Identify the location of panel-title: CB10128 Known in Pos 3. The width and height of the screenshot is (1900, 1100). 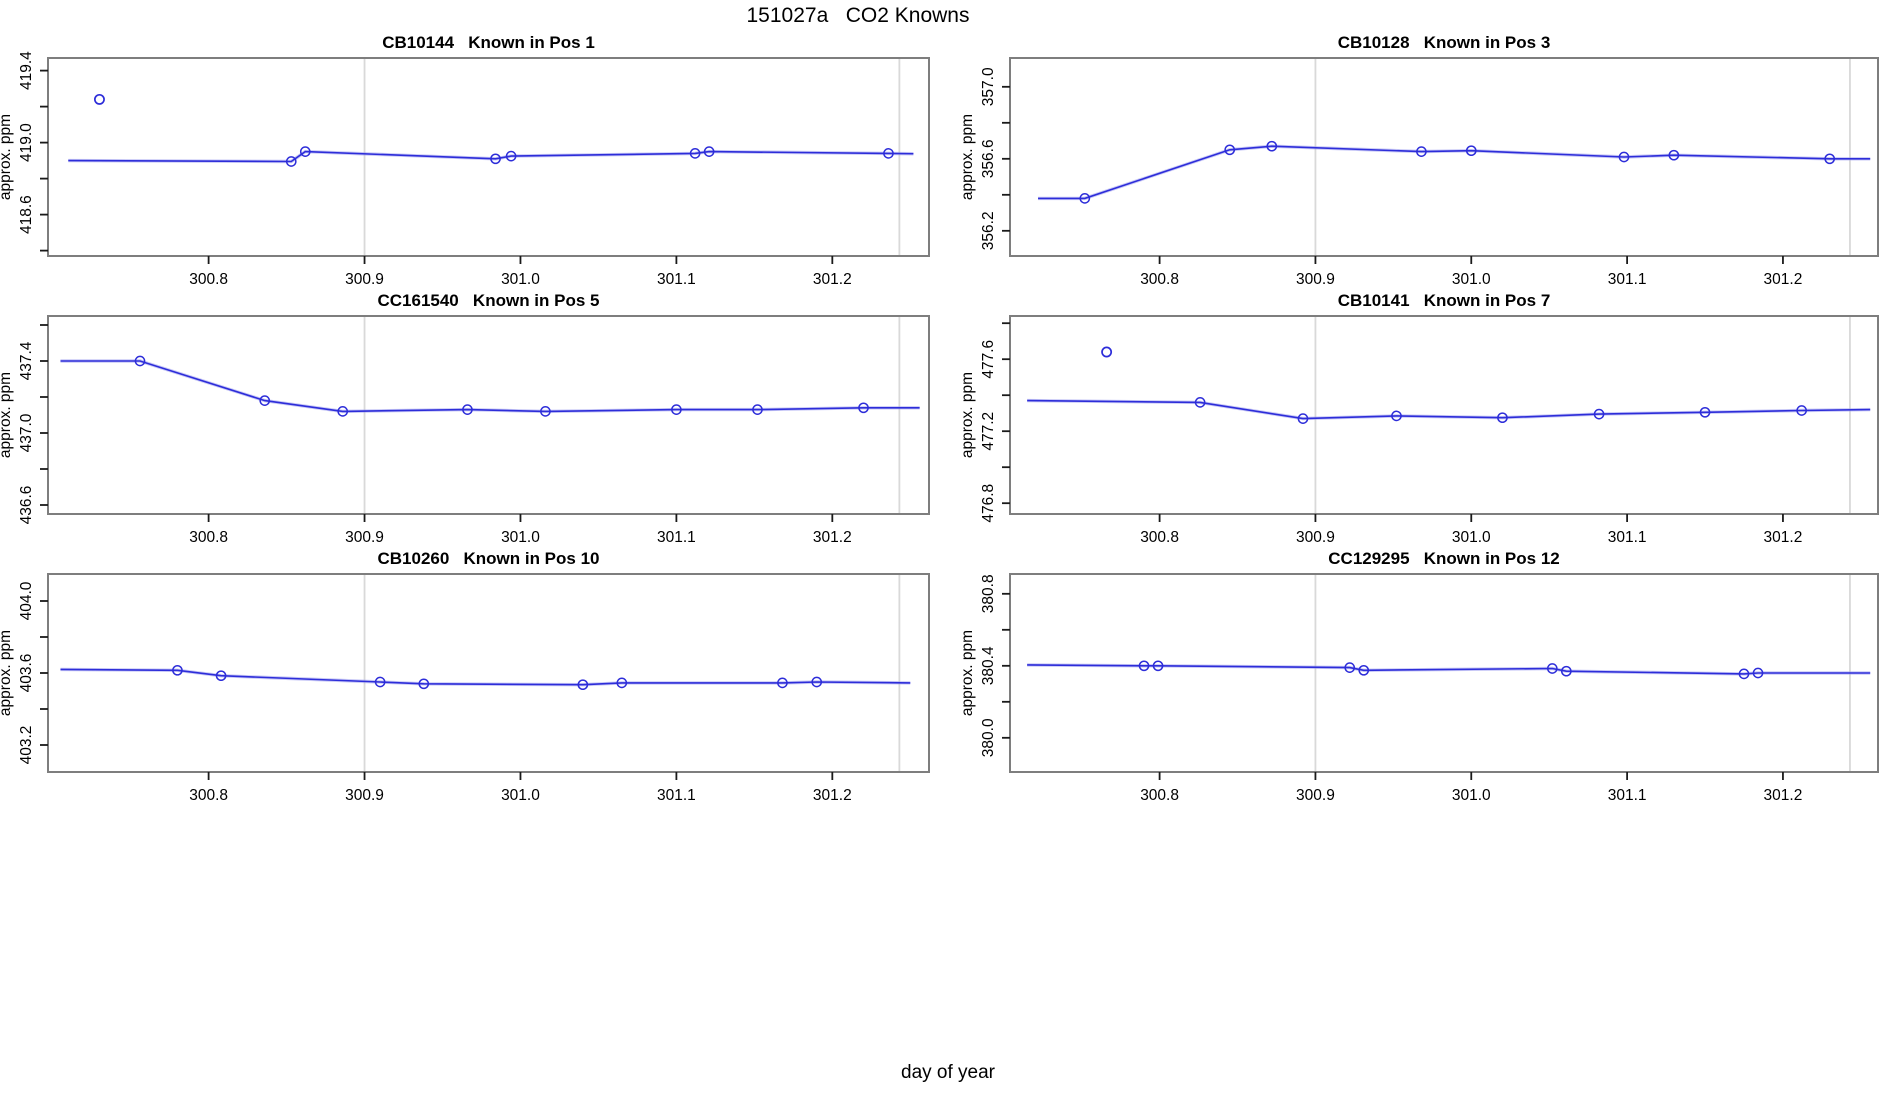
(1444, 42).